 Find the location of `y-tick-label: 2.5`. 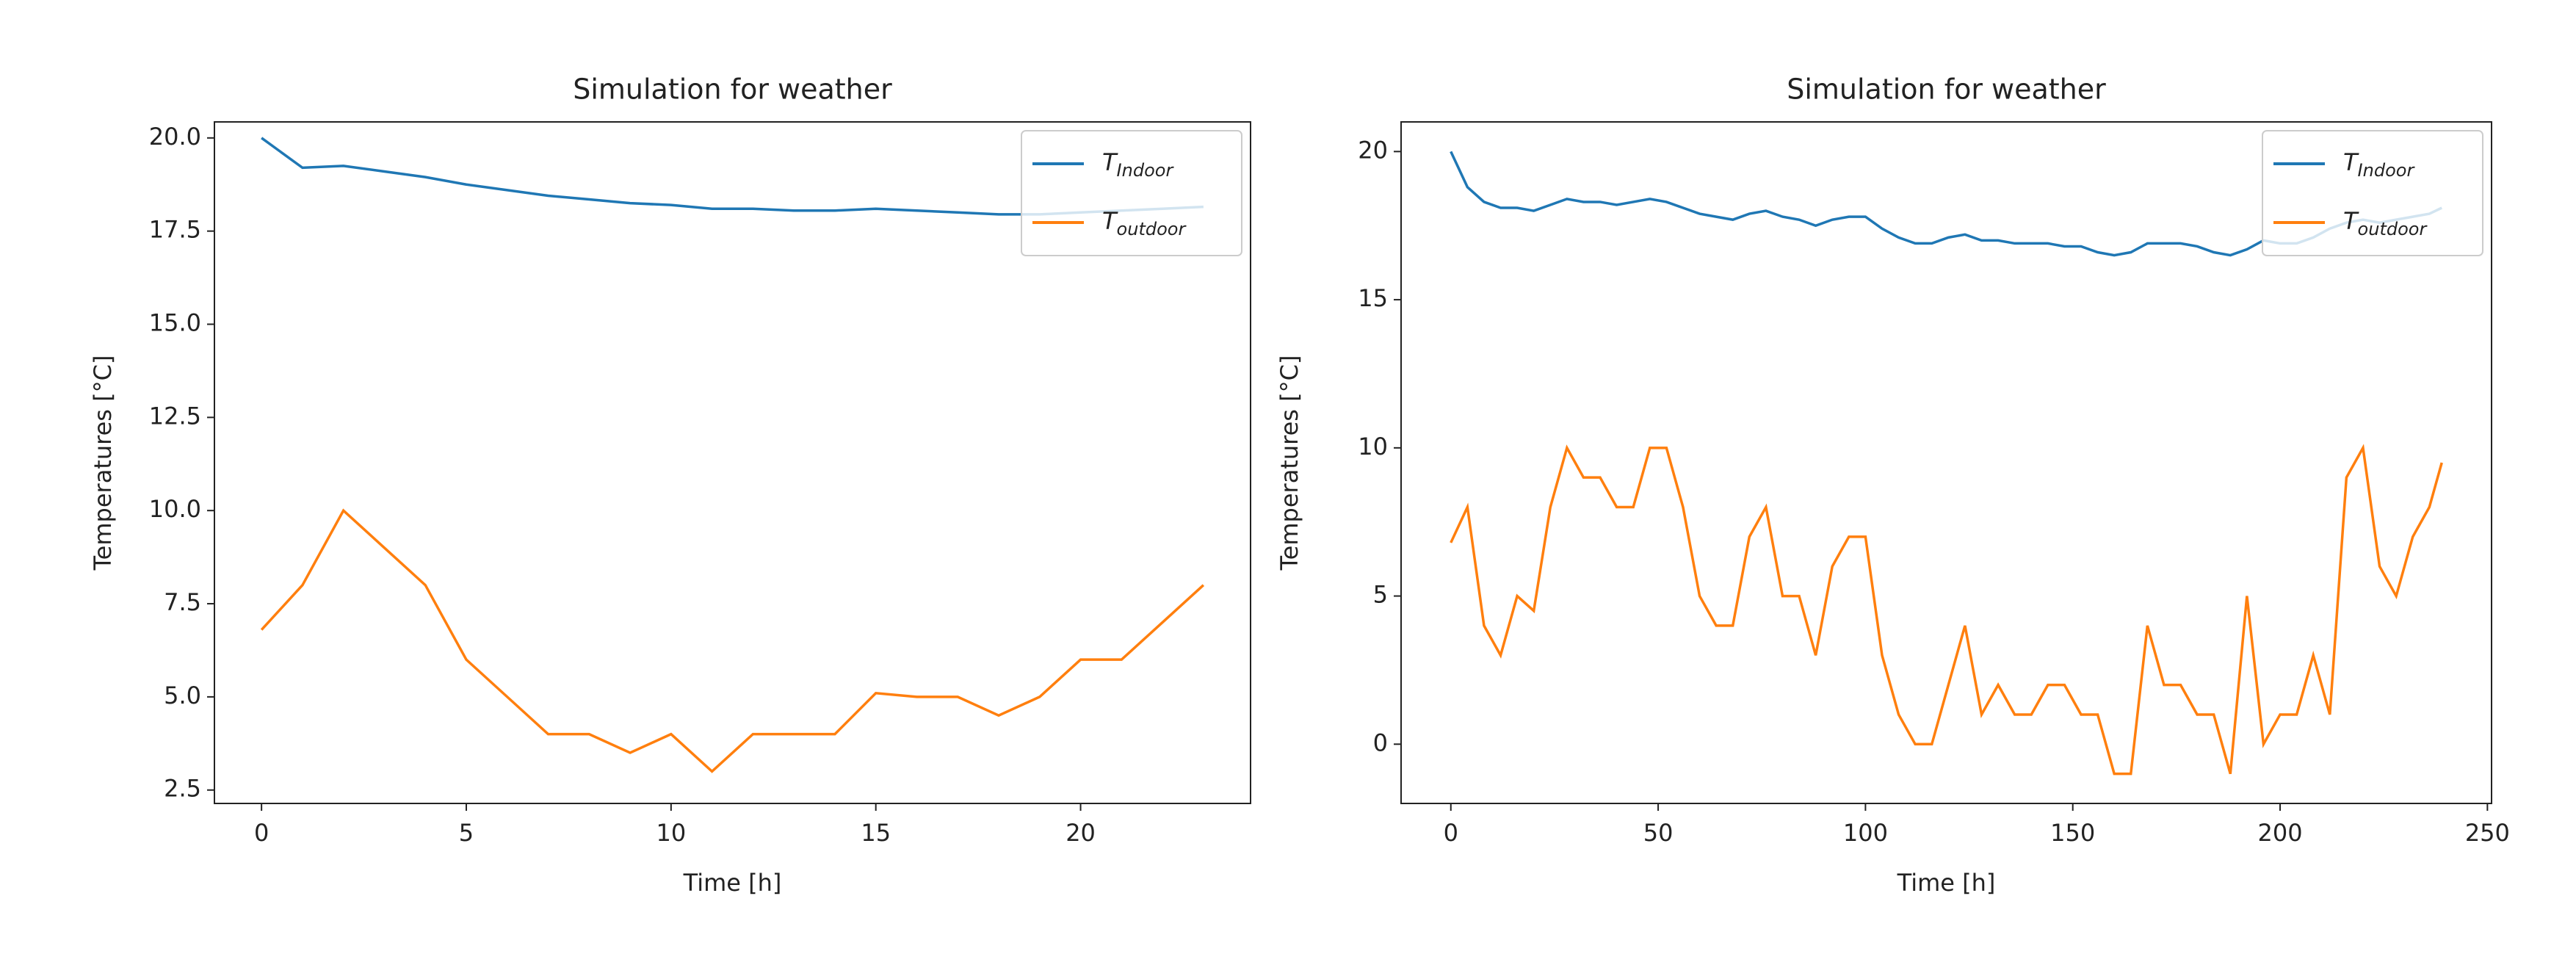

y-tick-label: 2.5 is located at coordinates (182, 789).